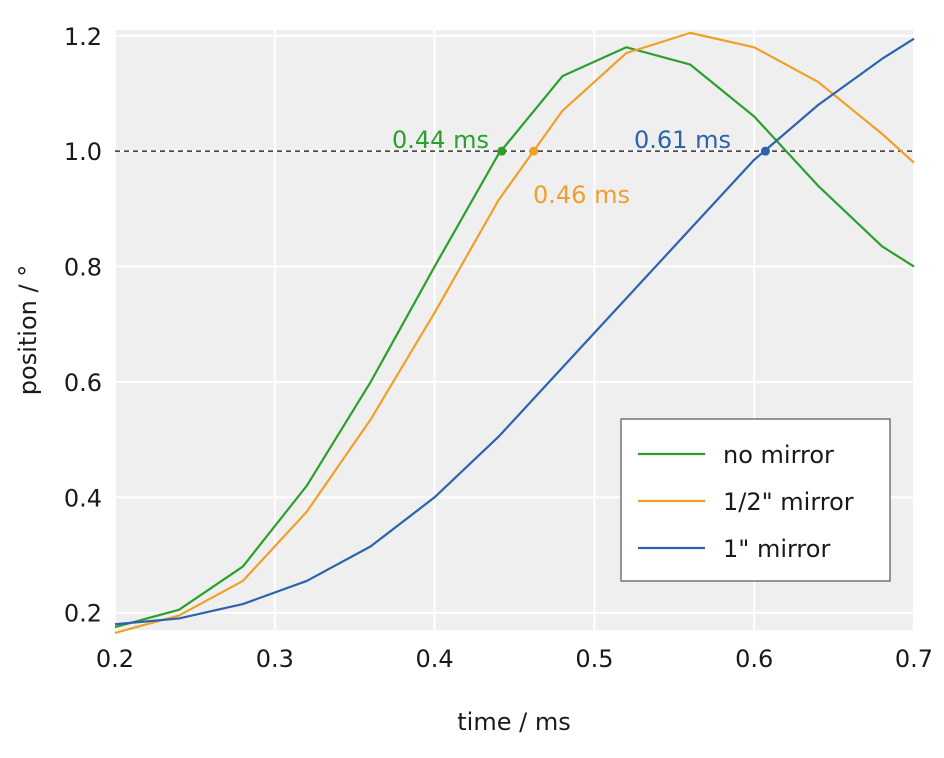 The width and height of the screenshot is (944, 758). I want to click on annotations: 0.44 ms 0.46 ms 0.61 ms, so click(561, 167).